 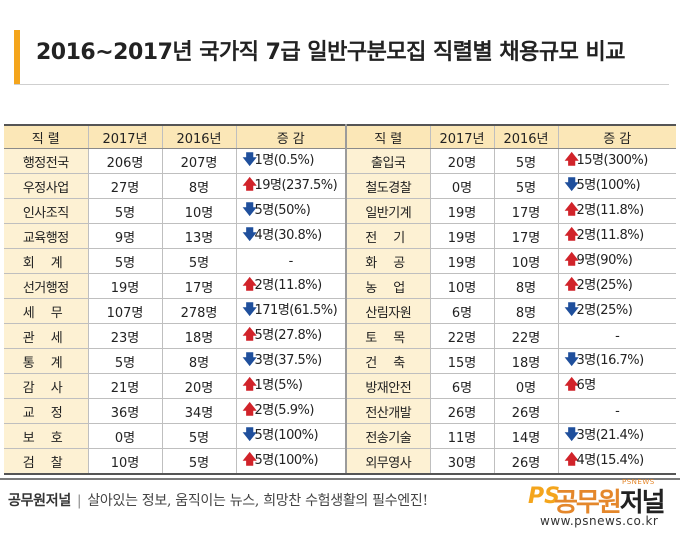 I want to click on right-change-cell: 🡇3명(21.4%), so click(x=617, y=436).